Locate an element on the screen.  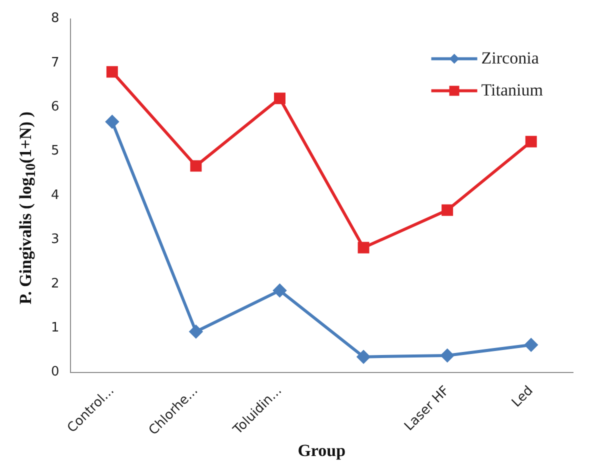
y-tick-label: 3 is located at coordinates (55, 240).